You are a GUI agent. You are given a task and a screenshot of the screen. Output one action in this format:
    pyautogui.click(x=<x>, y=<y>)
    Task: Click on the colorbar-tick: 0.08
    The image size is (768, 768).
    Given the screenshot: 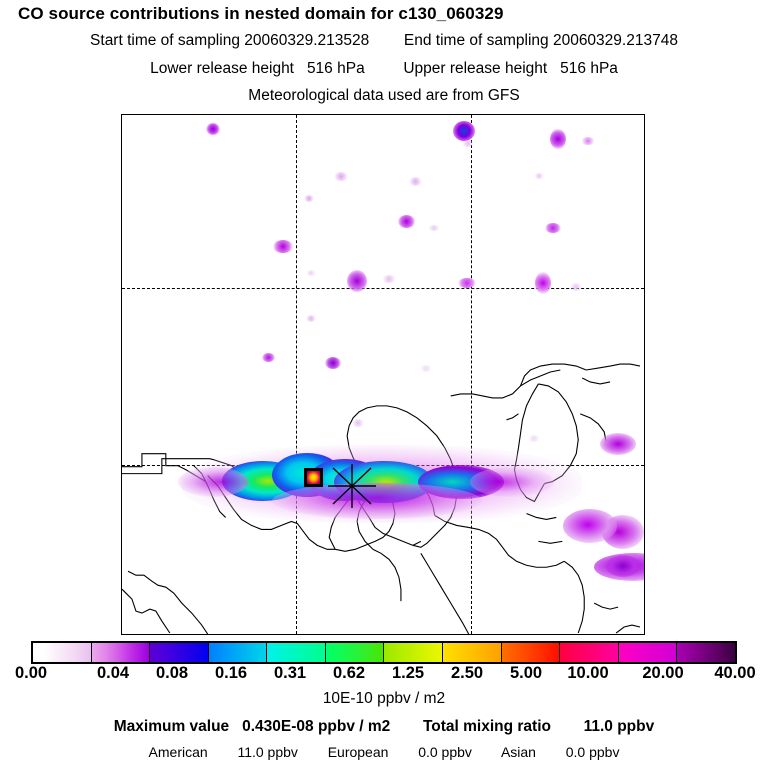 What is the action you would take?
    pyautogui.click(x=172, y=673)
    